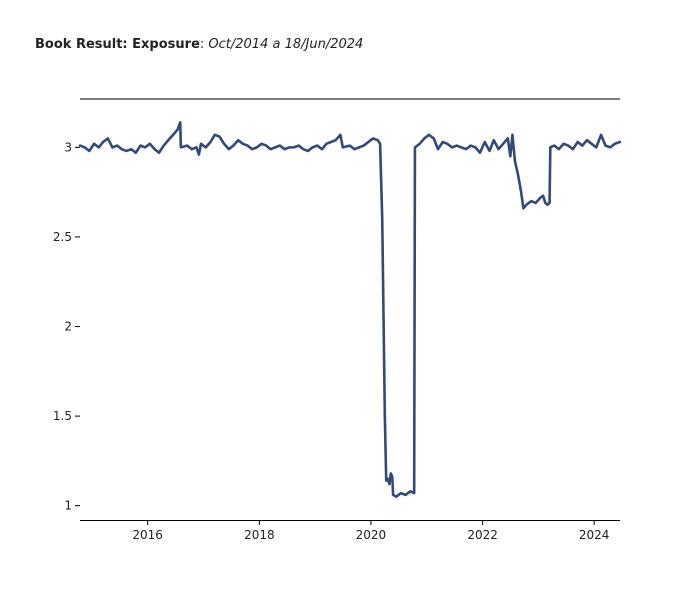 The height and width of the screenshot is (600, 700). I want to click on y-tick-label: 1, so click(68, 506).